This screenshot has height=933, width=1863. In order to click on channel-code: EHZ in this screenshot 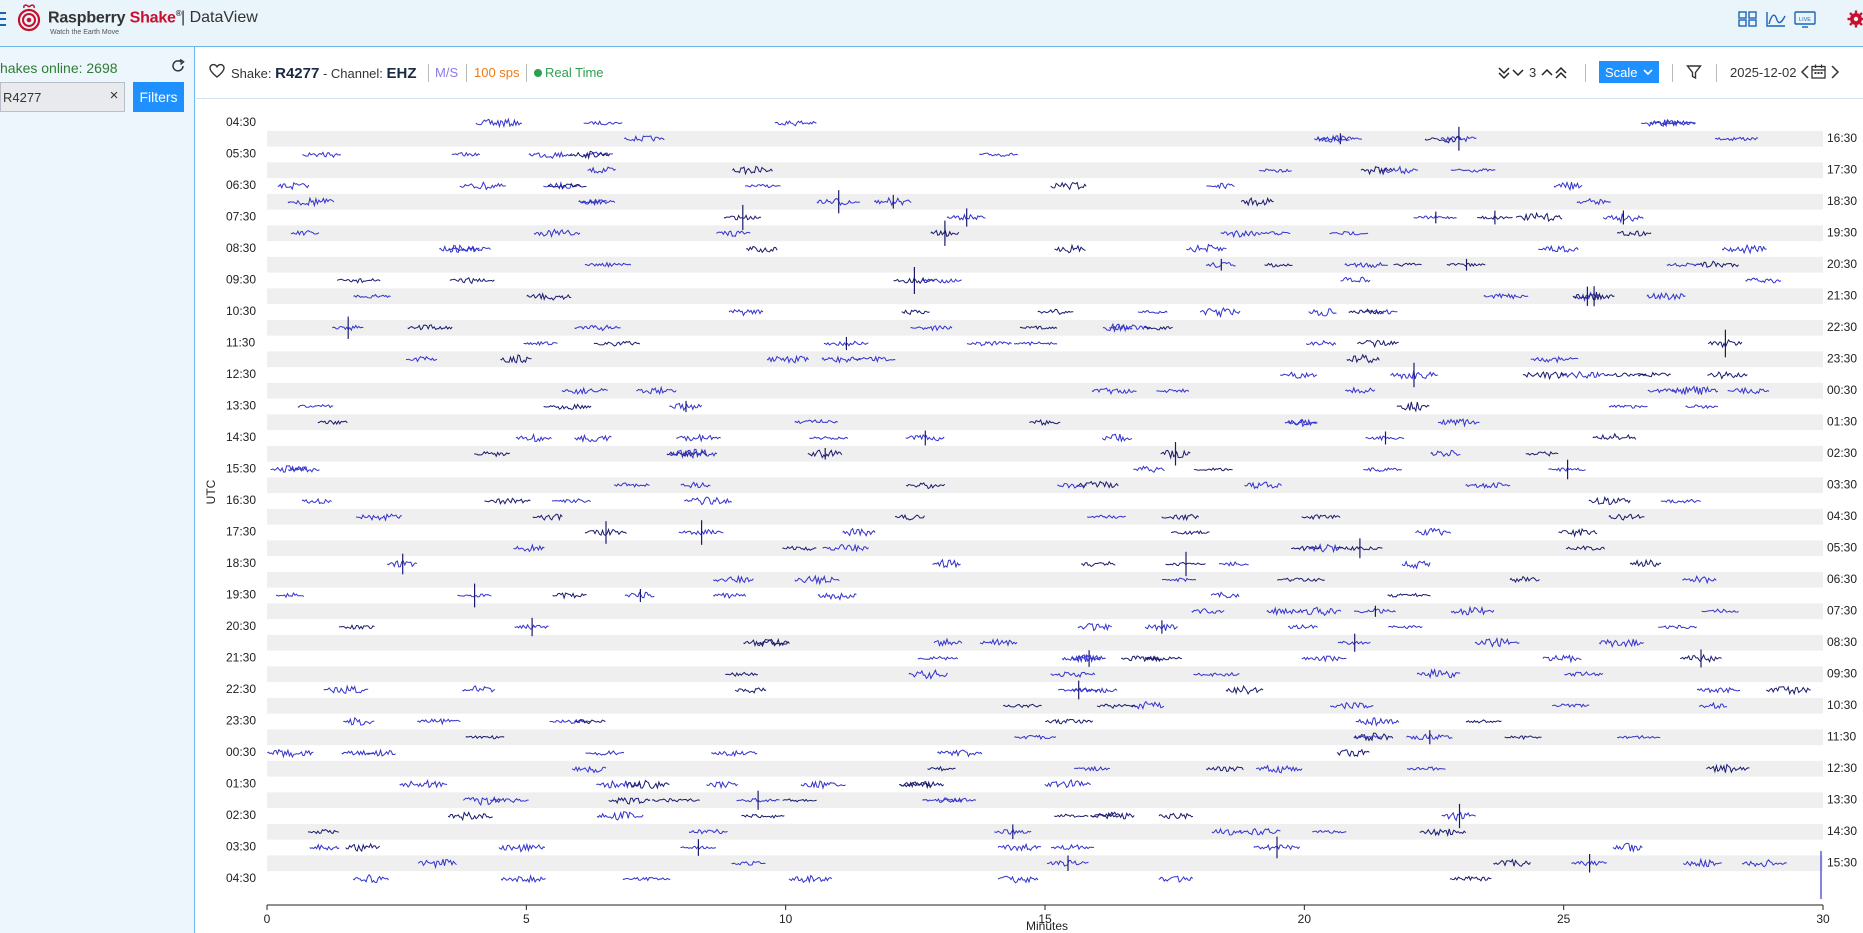, I will do `click(401, 73)`.